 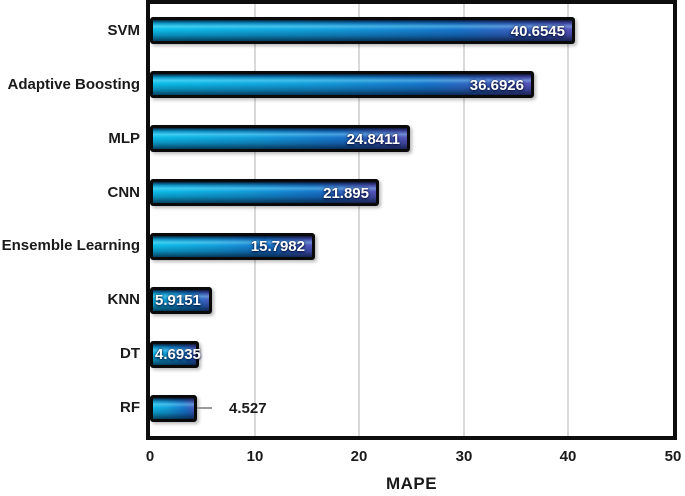 What do you see at coordinates (280, 138) in the screenshot?
I see `bar-mlp` at bounding box center [280, 138].